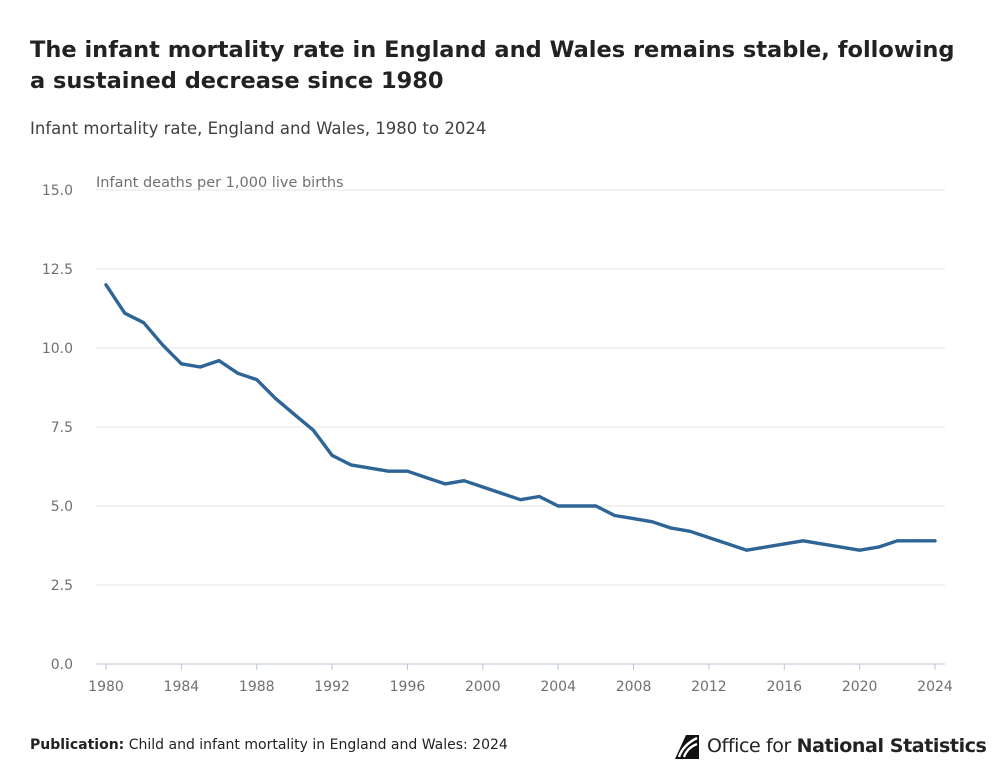 The height and width of the screenshot is (783, 1003). Describe the element at coordinates (709, 687) in the screenshot. I see `x-tick-label: 2012` at that location.